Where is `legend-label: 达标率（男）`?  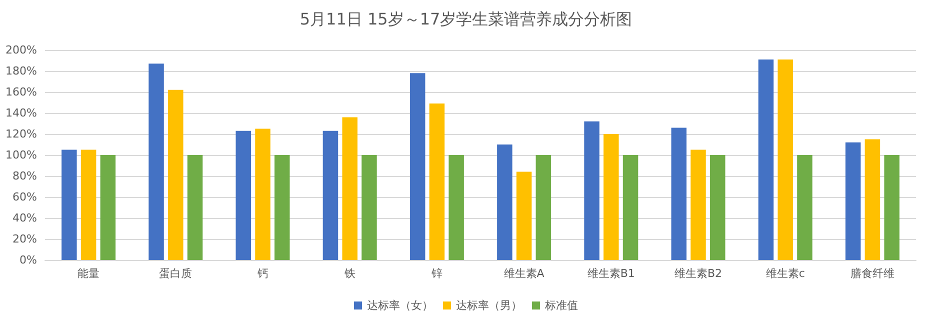
legend-label: 达标率（男） is located at coordinates (489, 305).